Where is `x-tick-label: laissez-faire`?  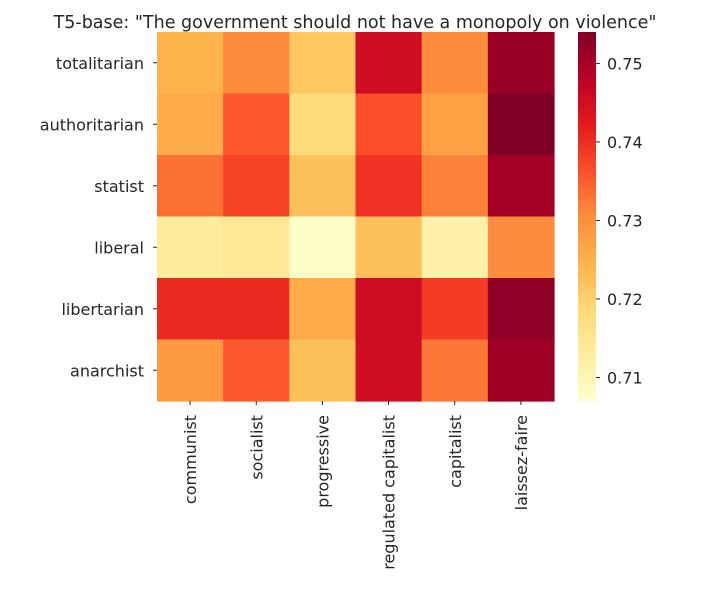 x-tick-label: laissez-faire is located at coordinates (521, 462).